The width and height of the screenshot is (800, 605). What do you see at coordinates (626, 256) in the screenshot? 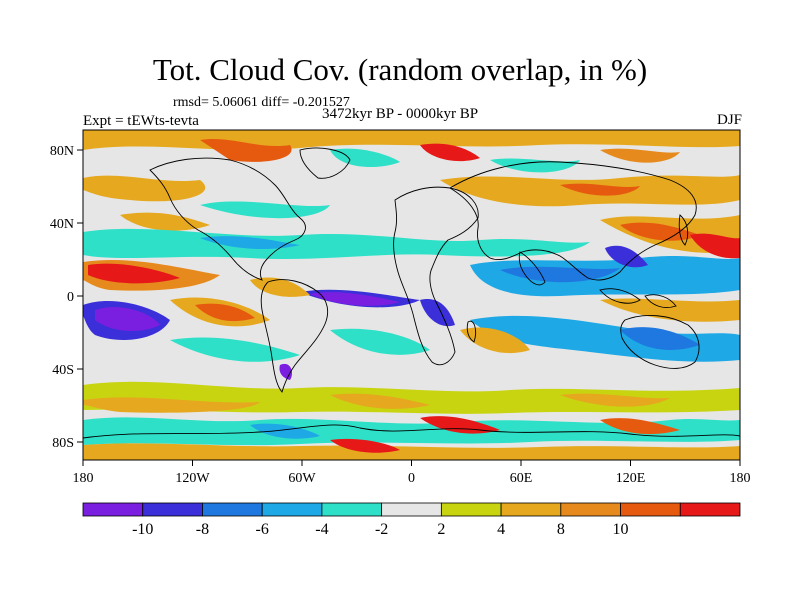
I see `wpac-purple` at bounding box center [626, 256].